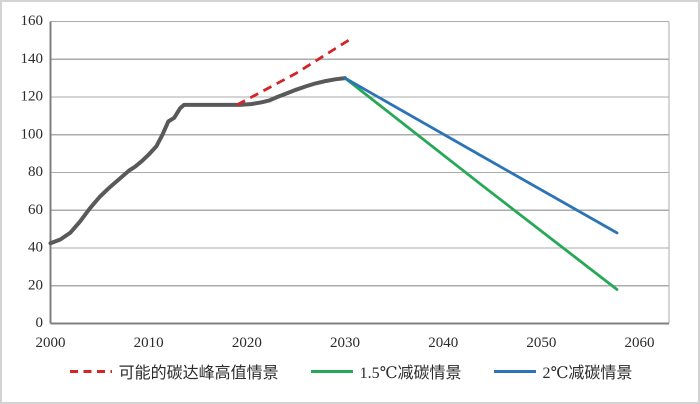  What do you see at coordinates (35, 248) in the screenshot?
I see `y-tick-label: 40` at bounding box center [35, 248].